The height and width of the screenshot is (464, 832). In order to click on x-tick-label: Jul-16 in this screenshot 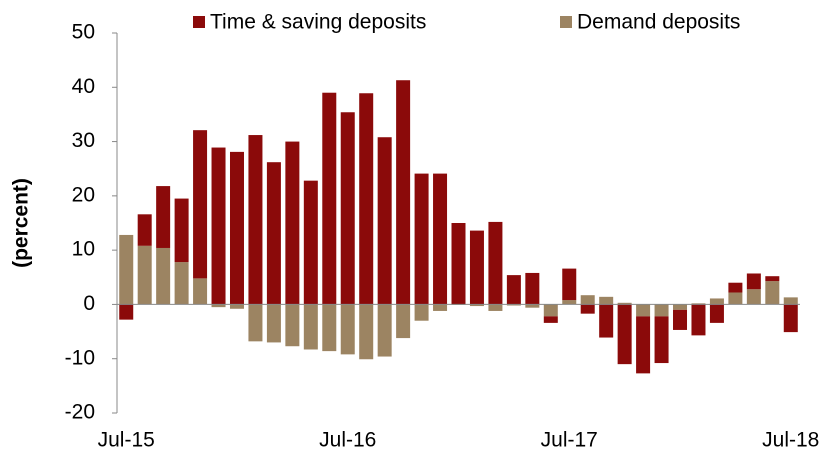, I will do `click(347, 440)`.